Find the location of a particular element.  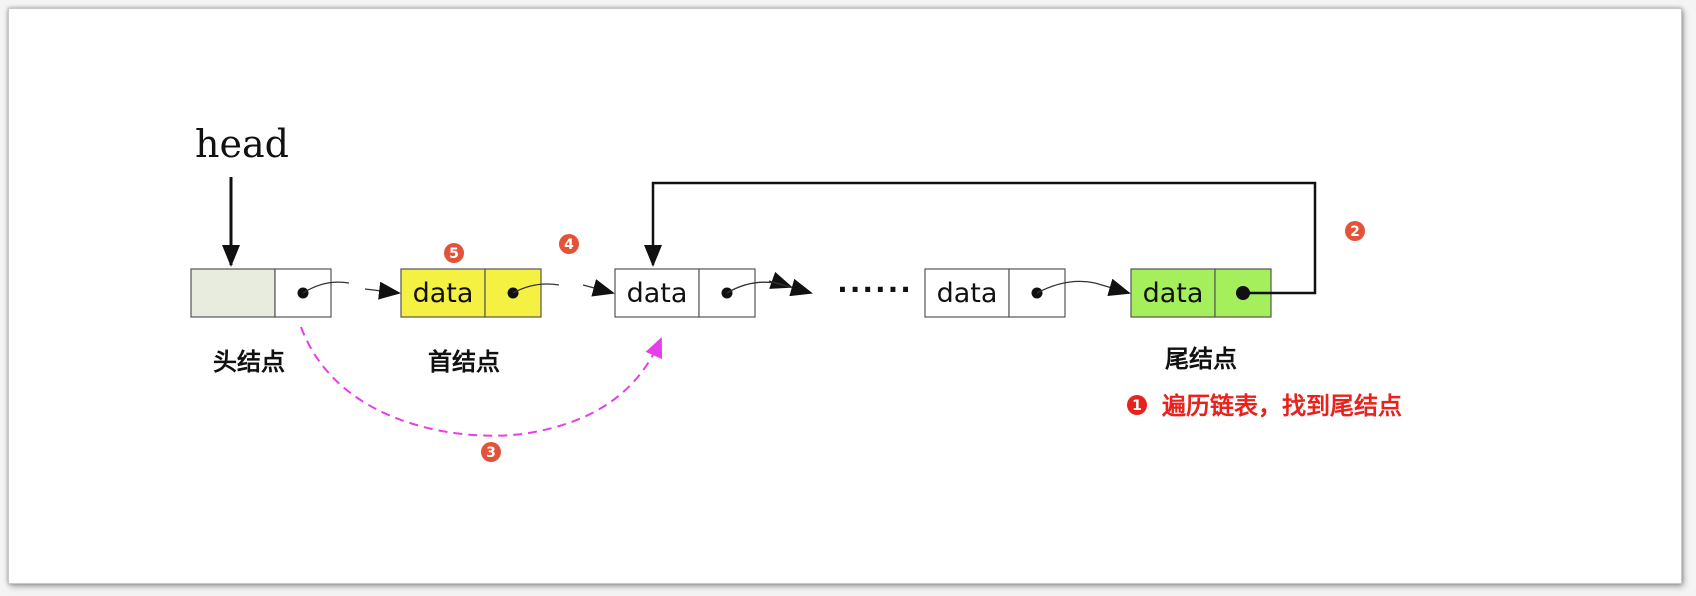

dashed-new-link-arrow is located at coordinates (481, 381).